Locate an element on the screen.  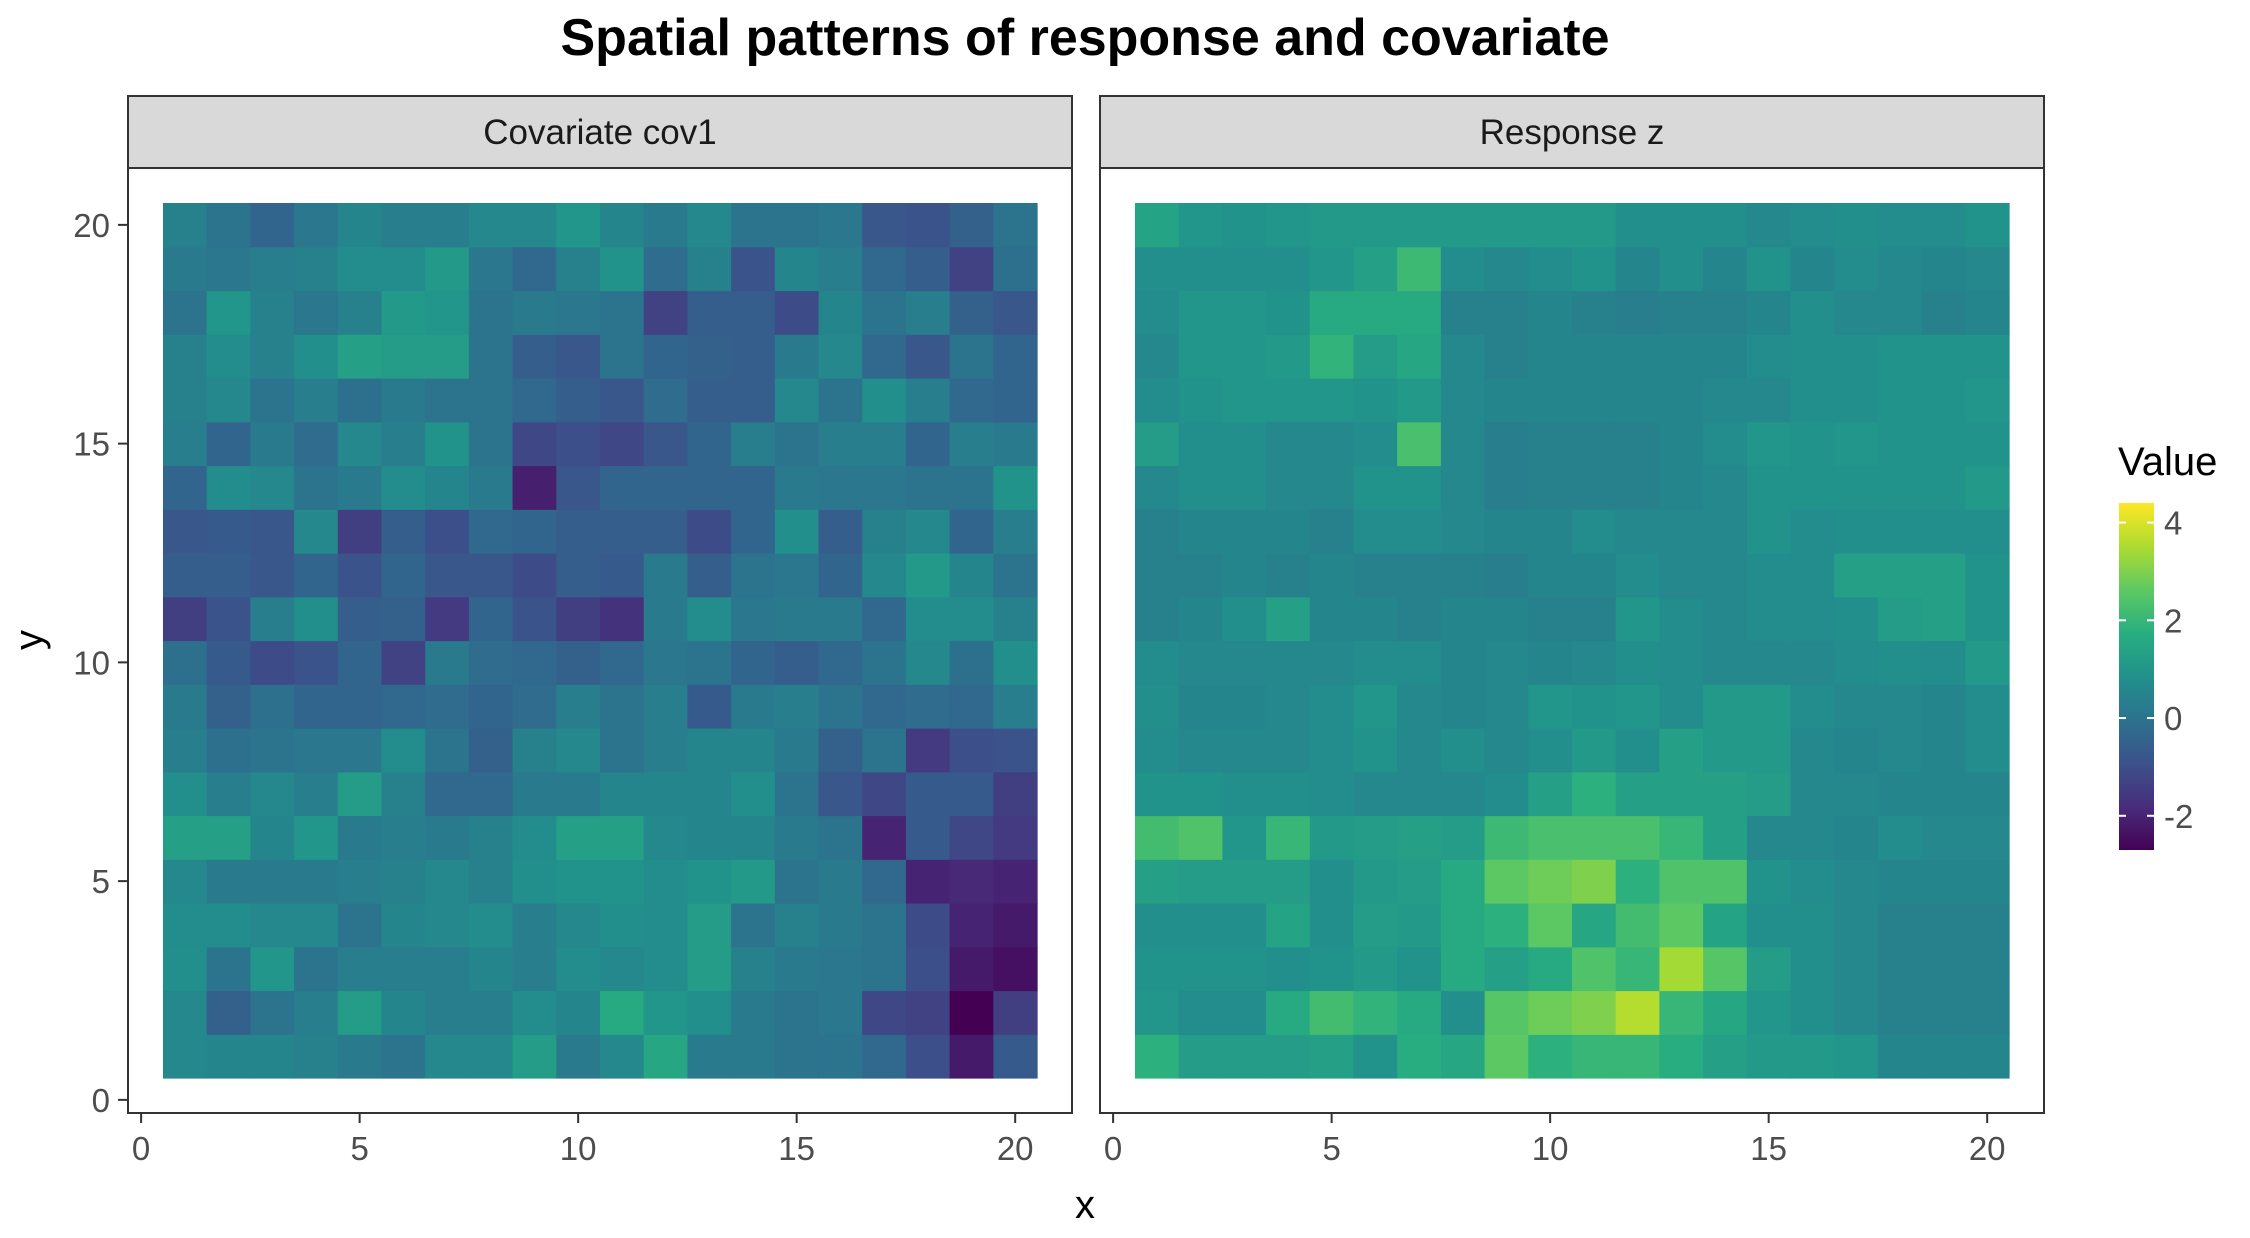
x-tick-label: 0 is located at coordinates (1113, 1148).